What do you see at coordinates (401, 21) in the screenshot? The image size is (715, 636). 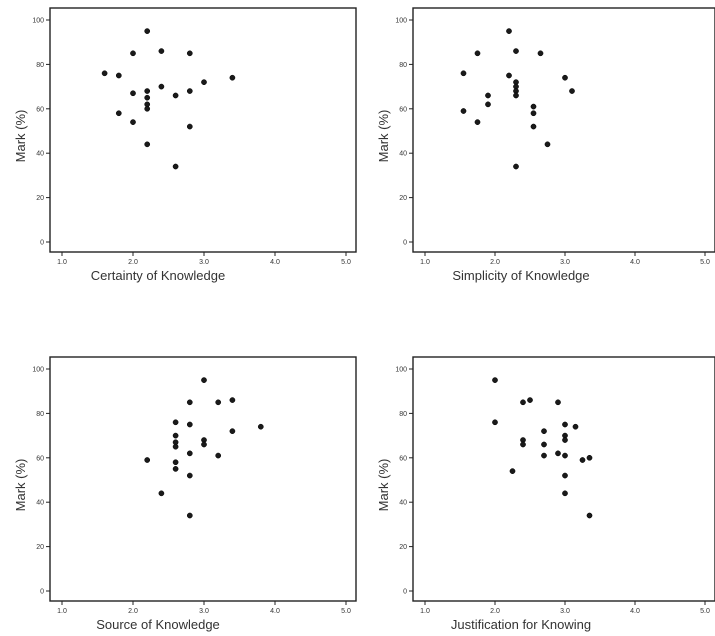 I see `simplicity-of-knowledge-y-tick-label: 100` at bounding box center [401, 21].